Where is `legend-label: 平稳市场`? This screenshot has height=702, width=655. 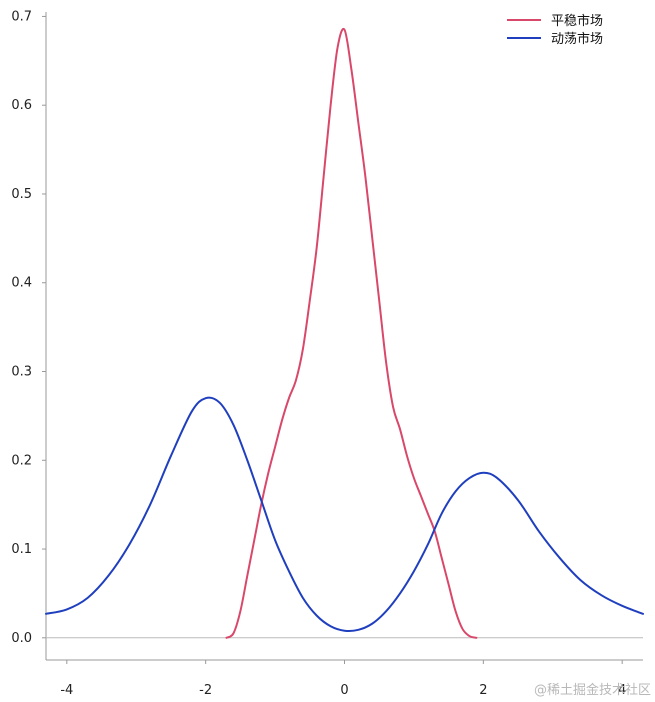 legend-label: 平稳市场 is located at coordinates (577, 21).